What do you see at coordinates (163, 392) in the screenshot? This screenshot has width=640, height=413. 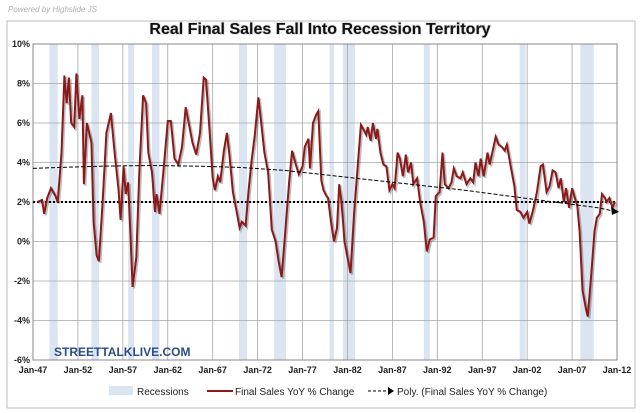 I see `legend-recessions-label: Recessions` at bounding box center [163, 392].